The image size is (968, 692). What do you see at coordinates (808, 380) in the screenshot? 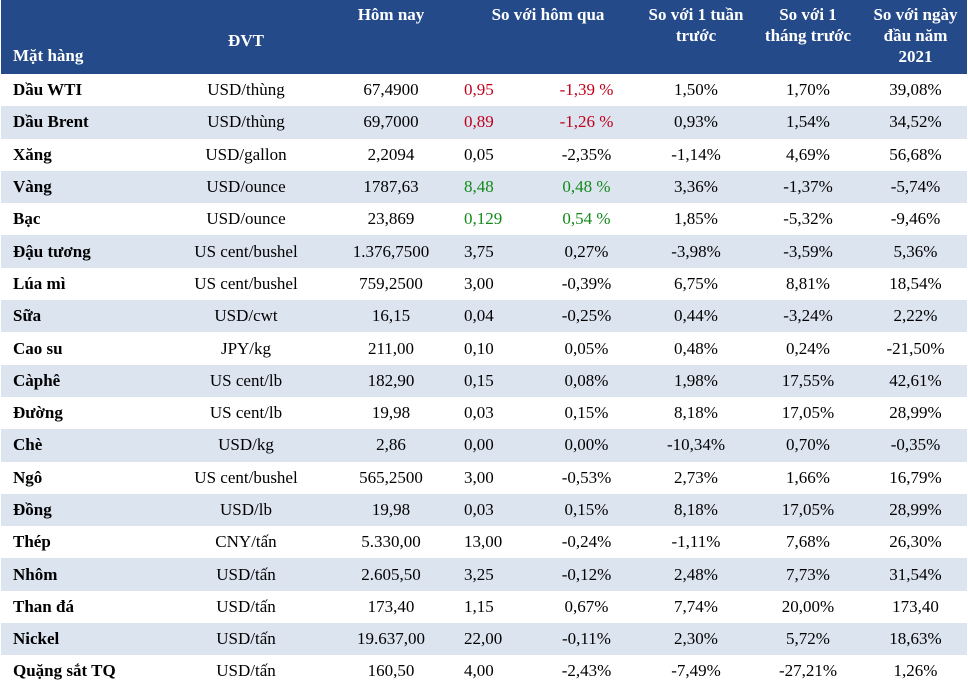
I see `cell-vs-month: 17,55%` at bounding box center [808, 380].